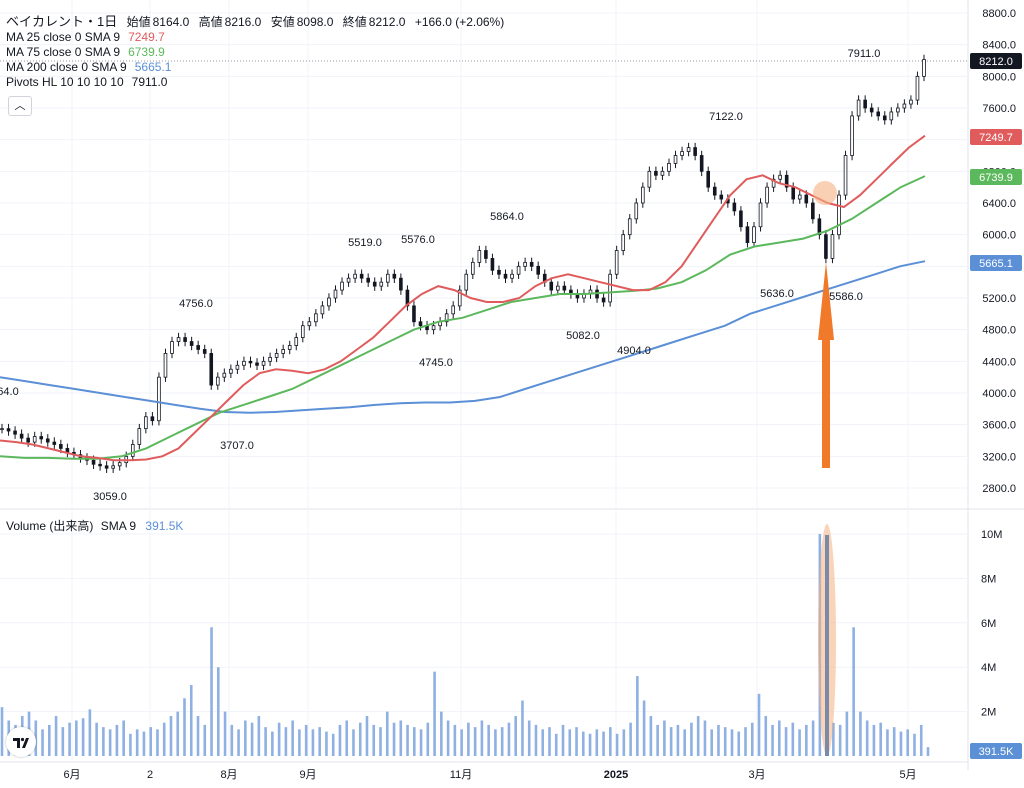 The width and height of the screenshot is (1024, 788). Describe the element at coordinates (20, 106) in the screenshot. I see `chevron-up-icon: ︿` at that location.